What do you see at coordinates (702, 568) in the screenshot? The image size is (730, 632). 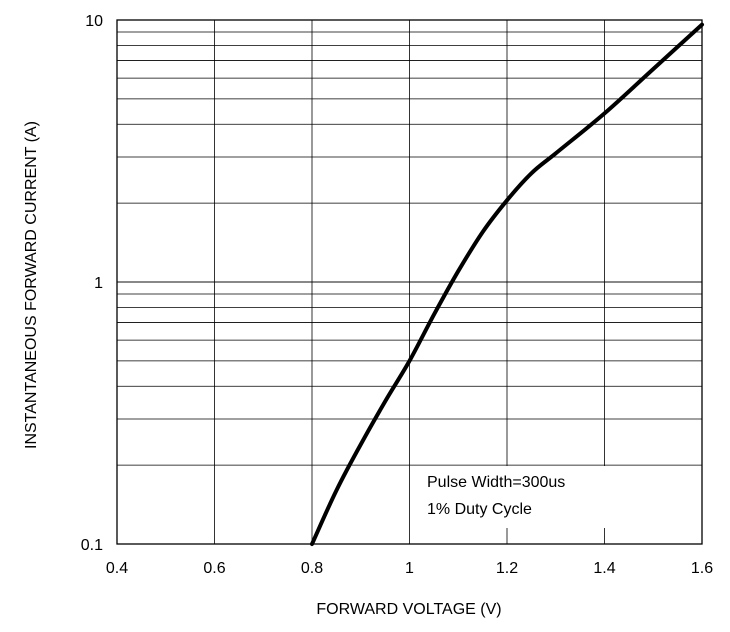 I see `x-tick-label: 1.6` at bounding box center [702, 568].